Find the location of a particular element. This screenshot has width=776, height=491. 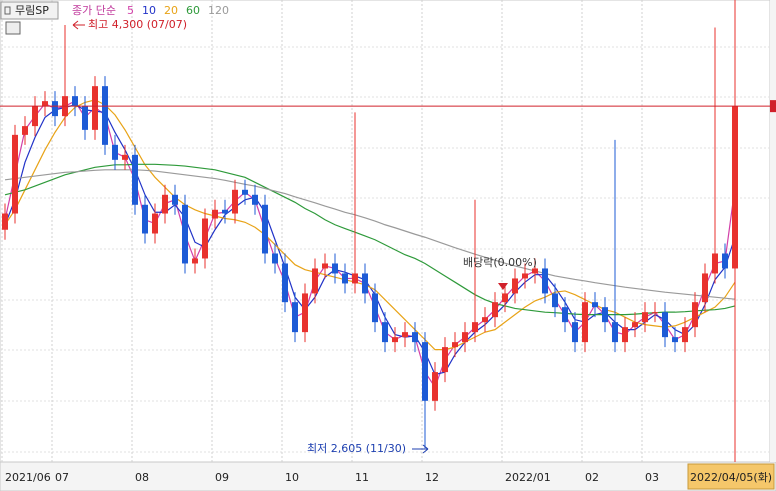

high-arrow is located at coordinates (78, 25).